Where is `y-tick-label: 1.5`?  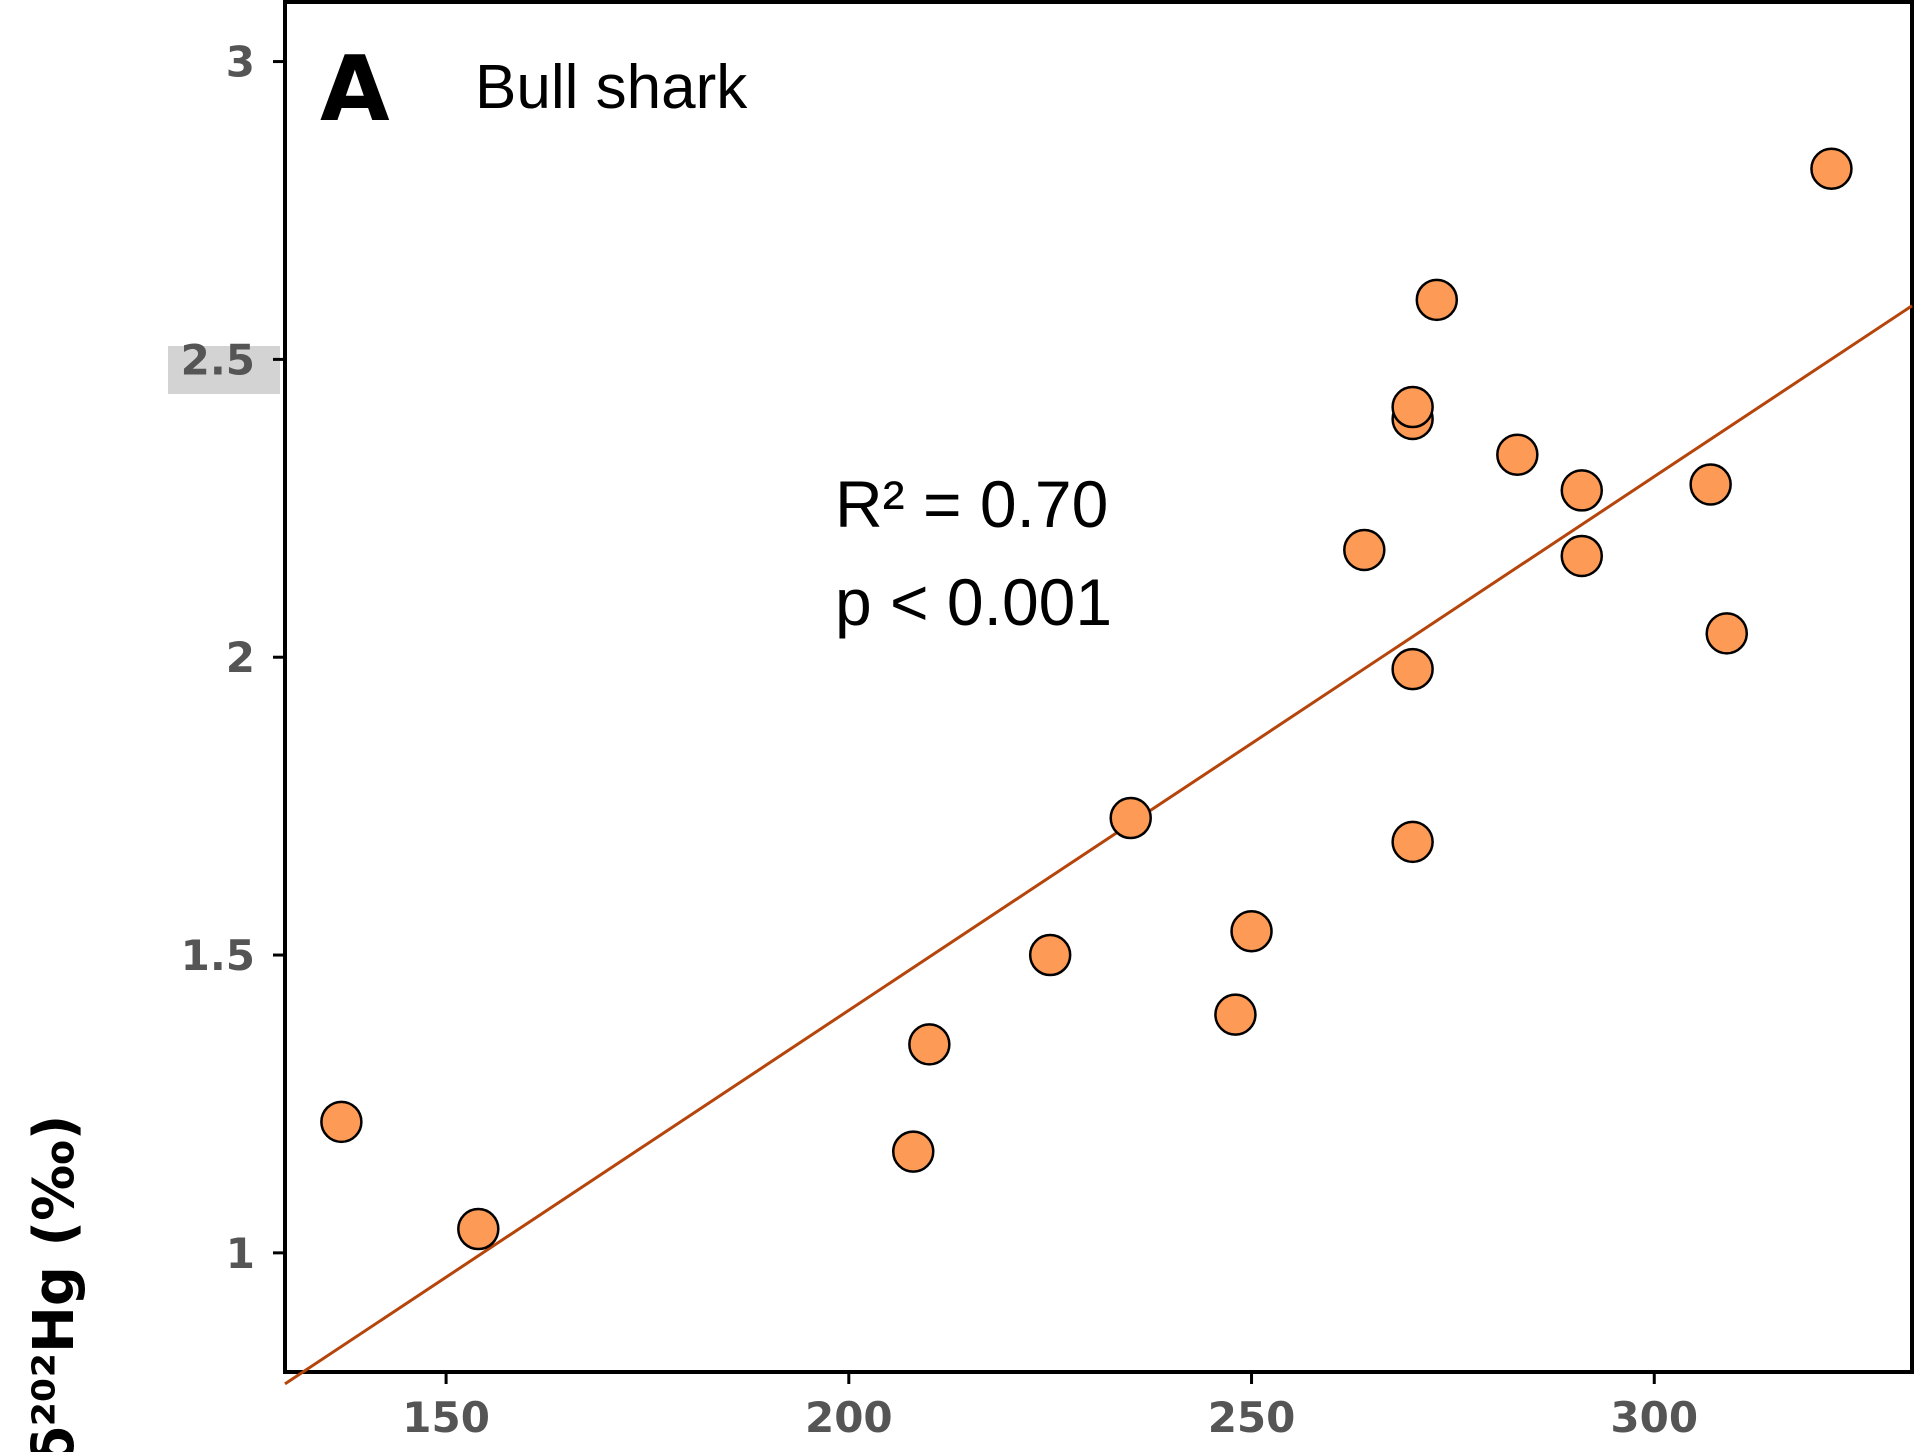 y-tick-label: 1.5 is located at coordinates (218, 955).